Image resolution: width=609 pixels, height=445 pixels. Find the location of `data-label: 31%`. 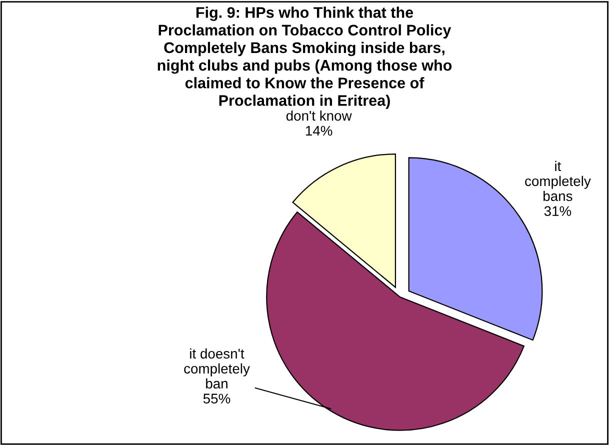

data-label: 31% is located at coordinates (558, 211).